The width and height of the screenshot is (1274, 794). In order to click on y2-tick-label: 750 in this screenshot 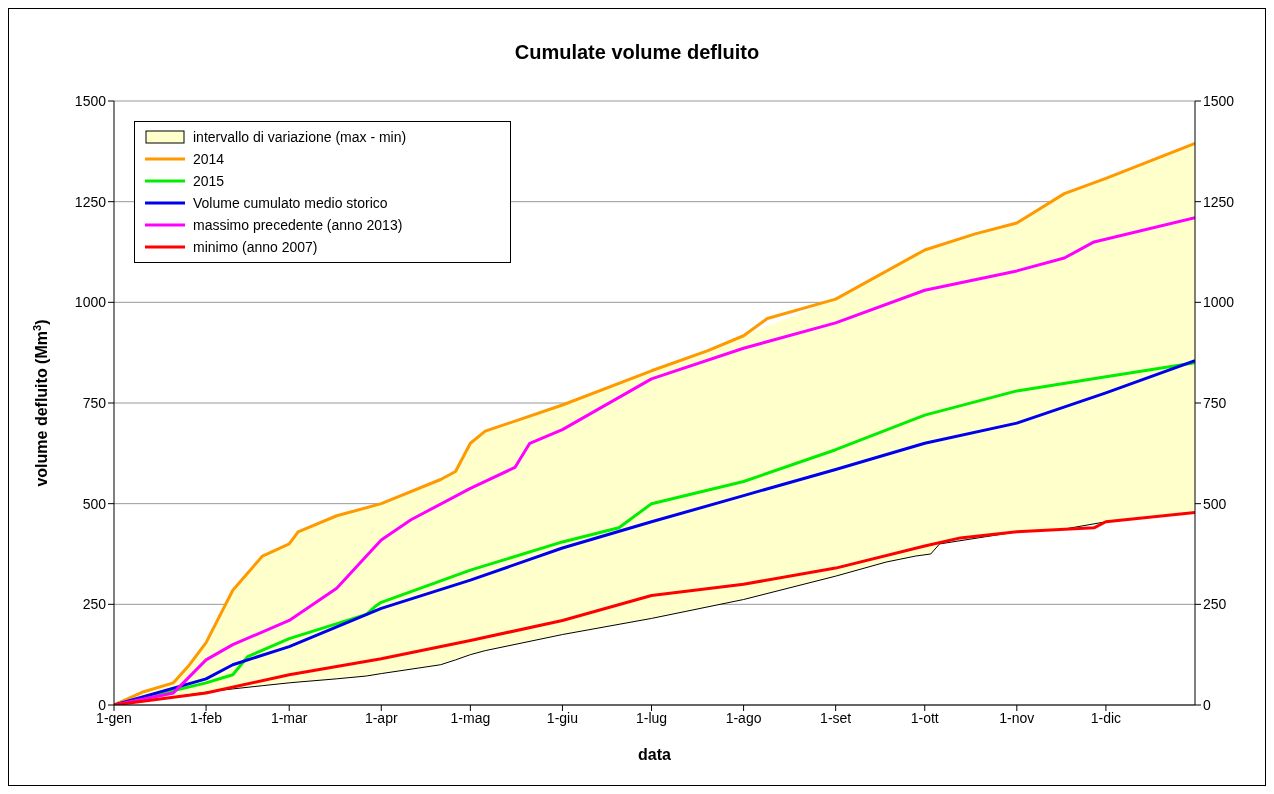, I will do `click(1215, 402)`.